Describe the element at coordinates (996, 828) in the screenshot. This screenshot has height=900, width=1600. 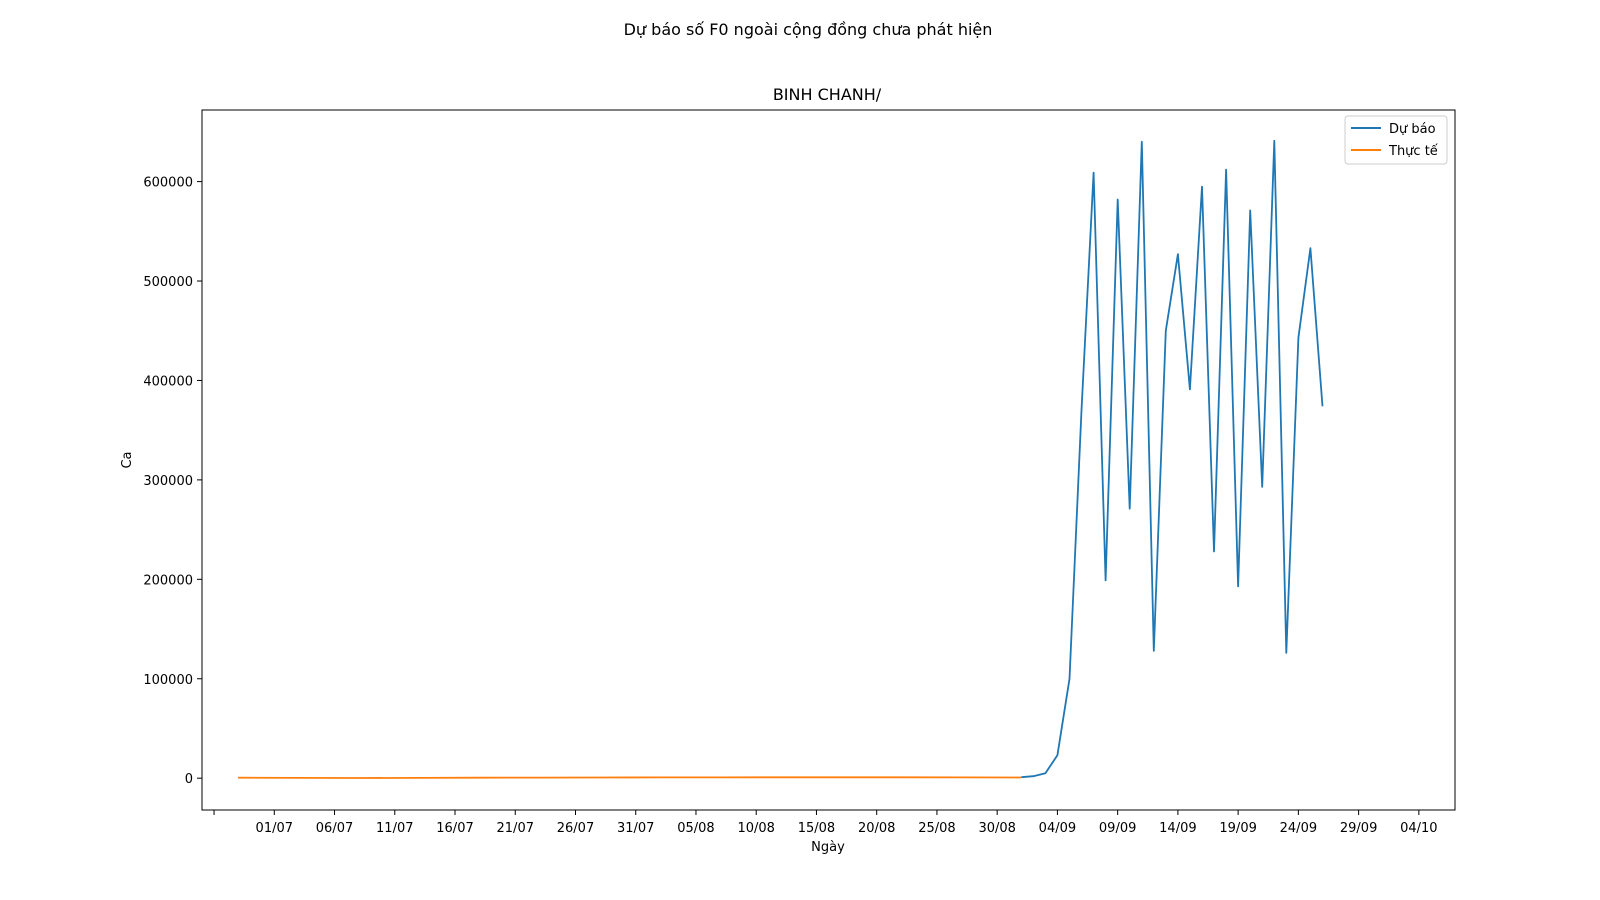
I see `x-tick-label: 30/08` at that location.